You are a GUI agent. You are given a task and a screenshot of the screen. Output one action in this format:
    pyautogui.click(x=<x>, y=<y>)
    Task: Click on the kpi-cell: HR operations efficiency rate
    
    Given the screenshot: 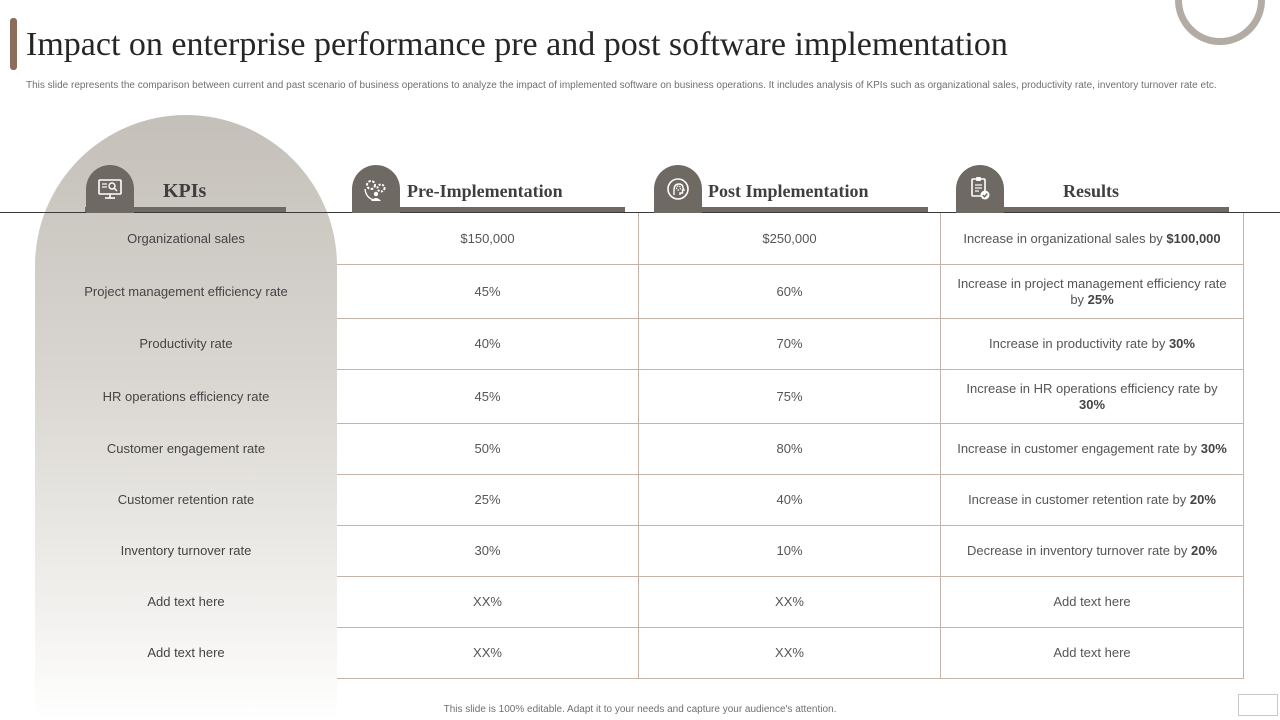 What is the action you would take?
    pyautogui.click(x=186, y=396)
    